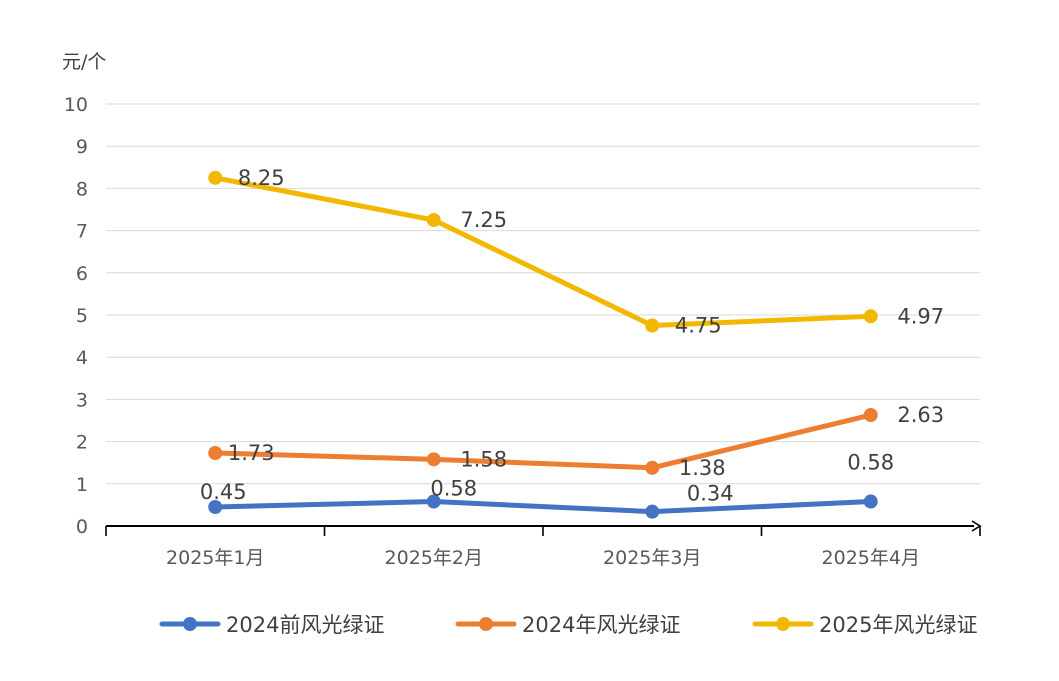  What do you see at coordinates (82, 443) in the screenshot?
I see `y-tick-label: 2` at bounding box center [82, 443].